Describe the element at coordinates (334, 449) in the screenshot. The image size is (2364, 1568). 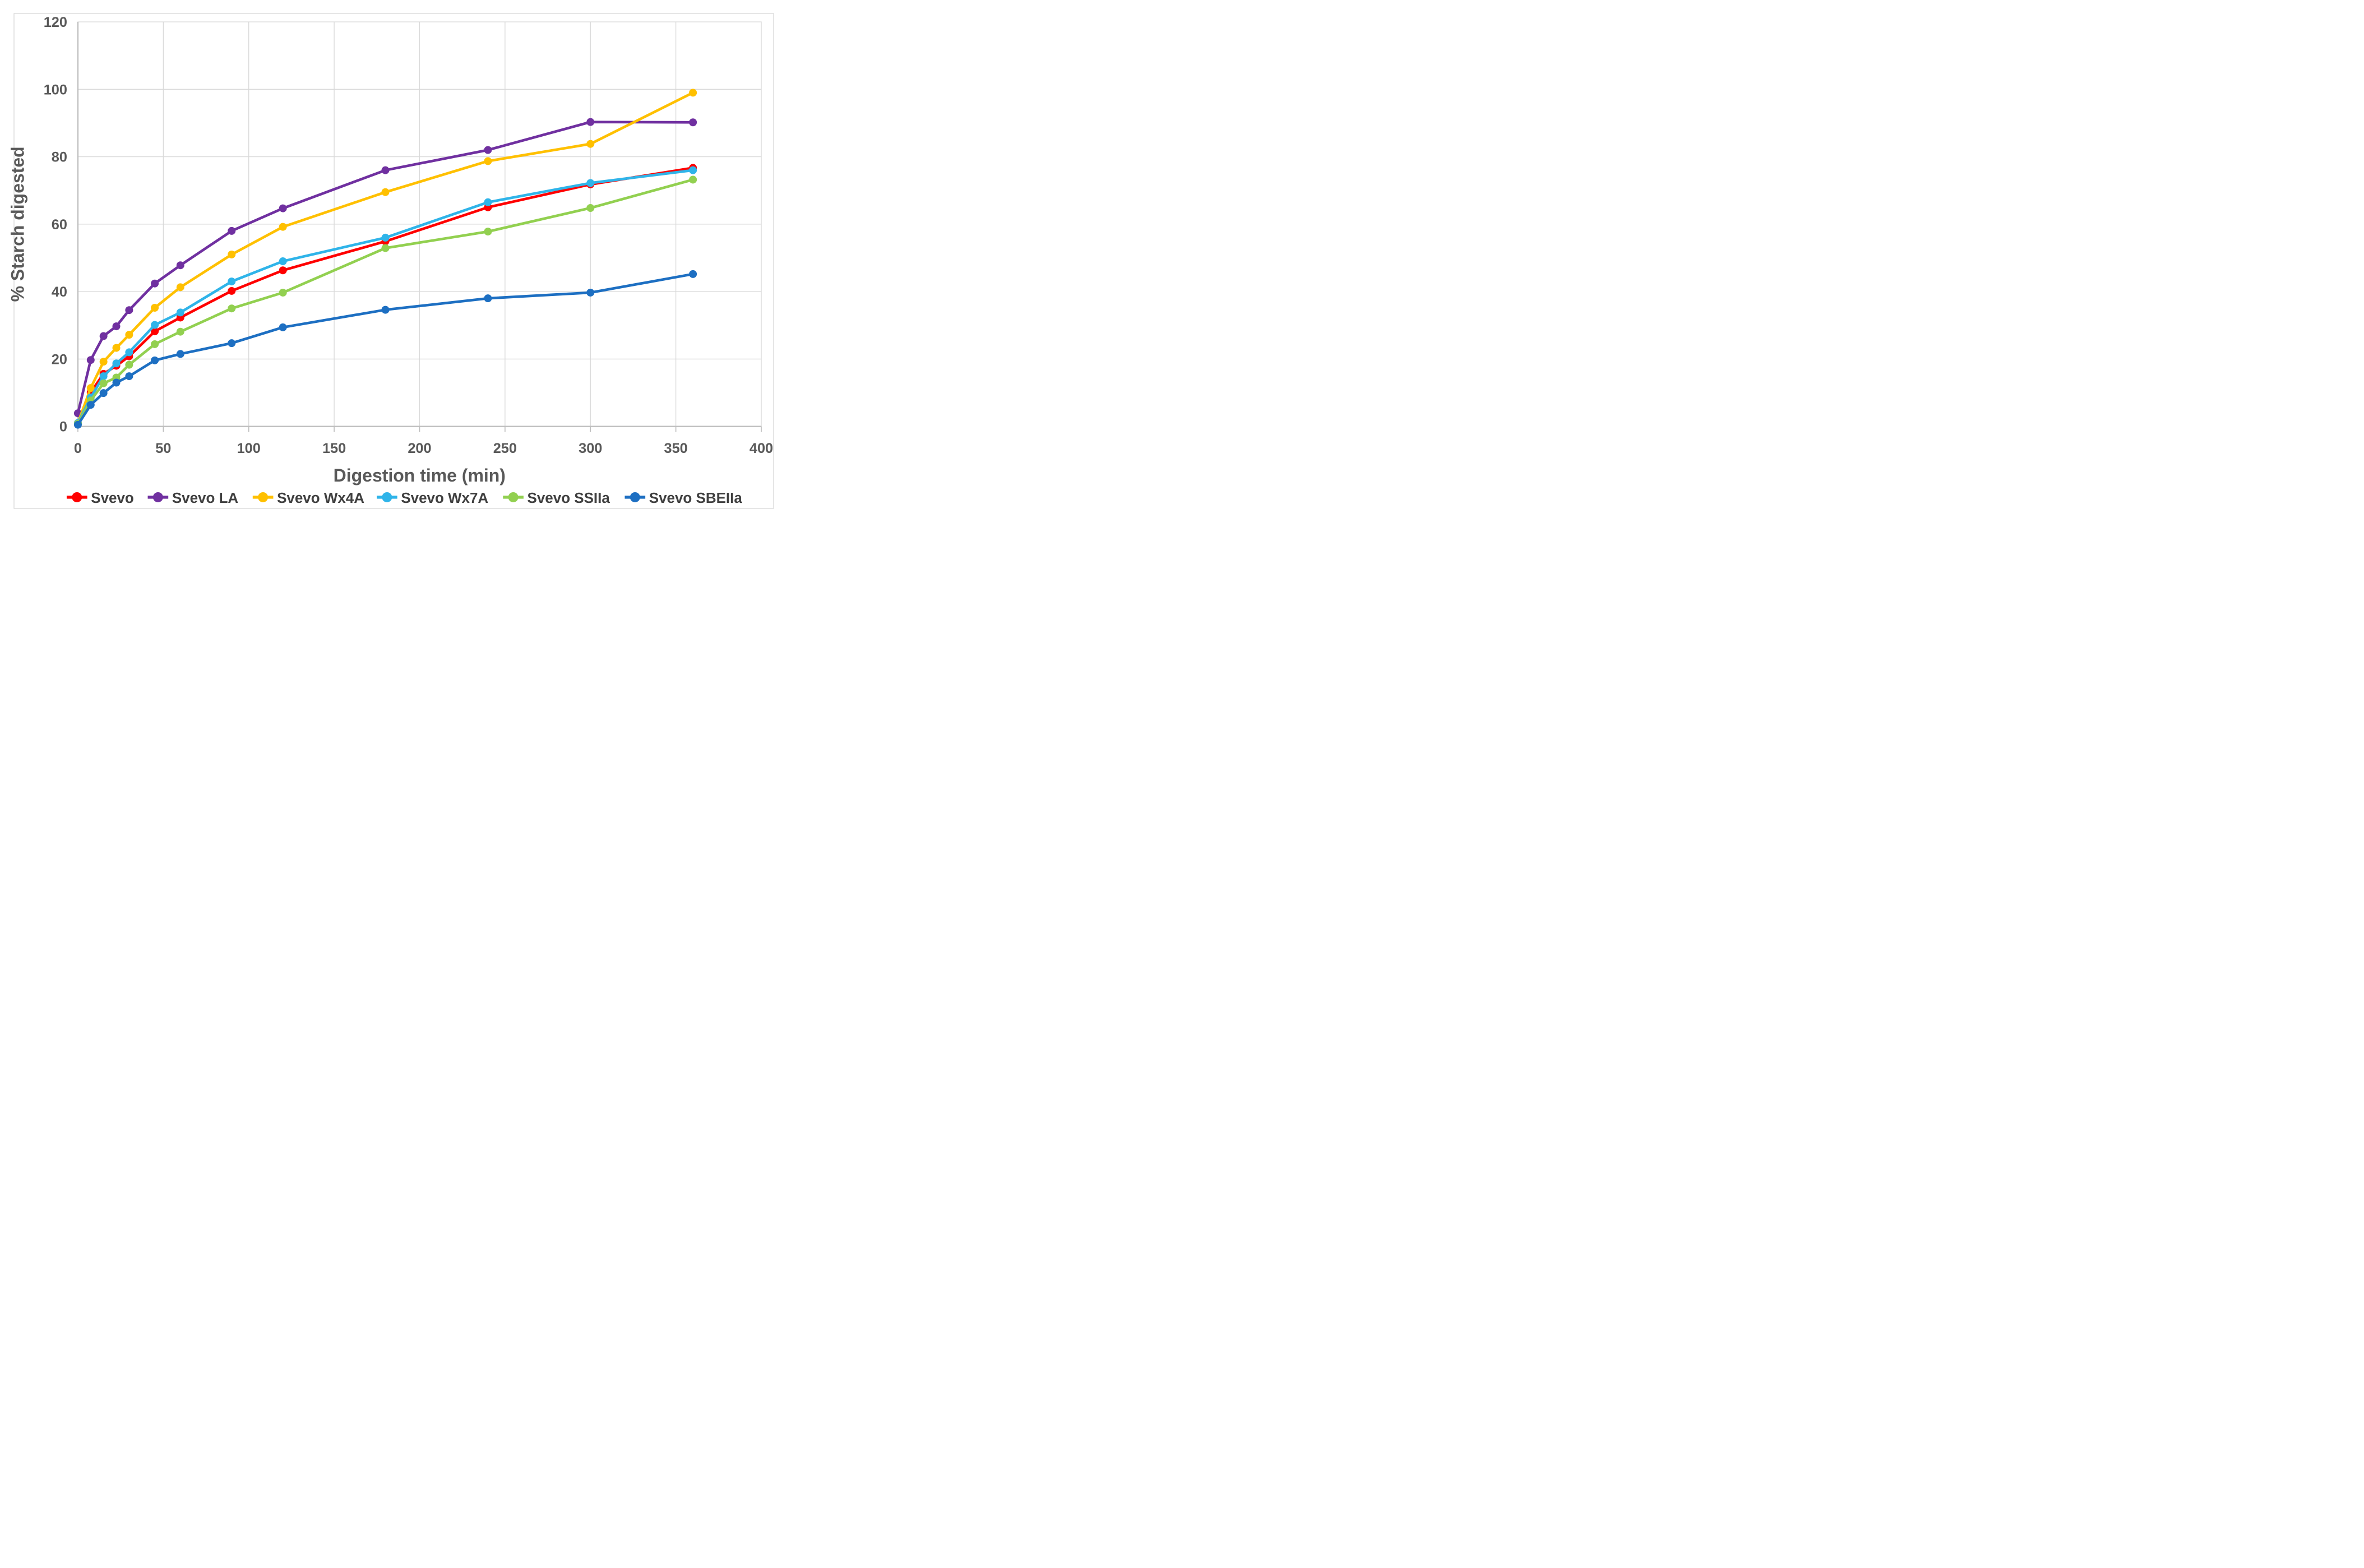
I see `x-tick-label: 150` at that location.